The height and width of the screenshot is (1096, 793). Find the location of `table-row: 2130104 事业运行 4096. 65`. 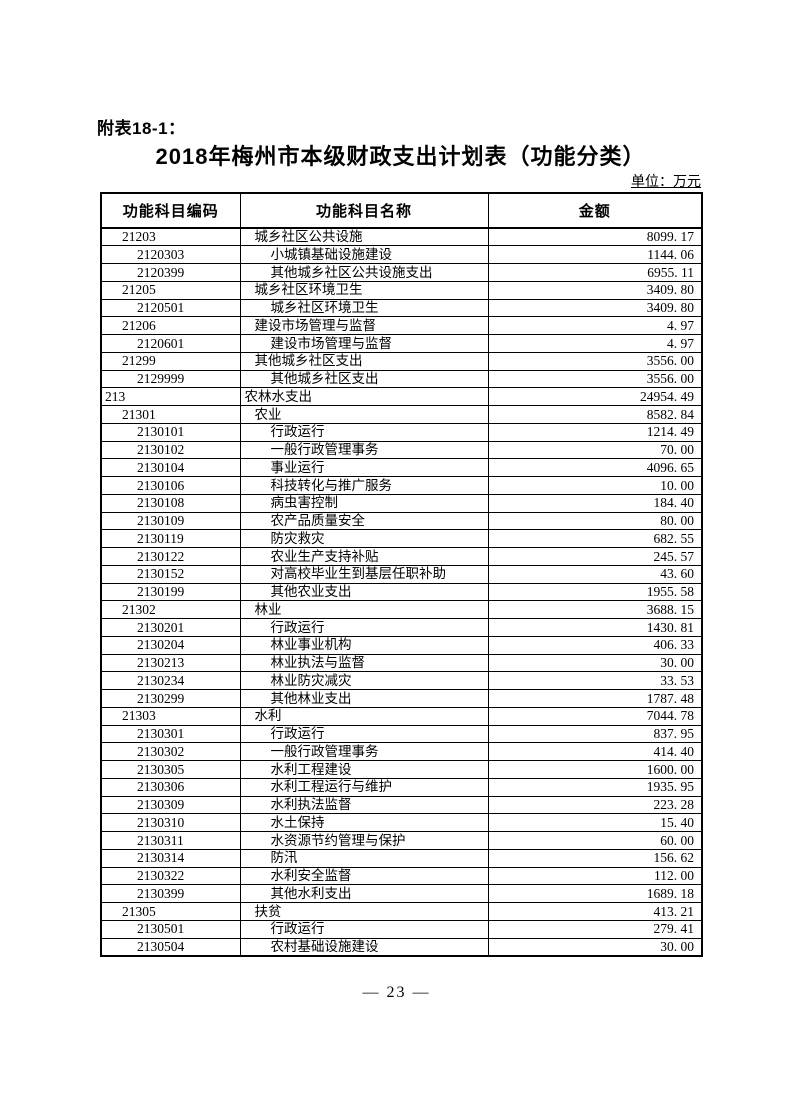

table-row: 2130104 事业运行 4096. 65 is located at coordinates (401, 467).